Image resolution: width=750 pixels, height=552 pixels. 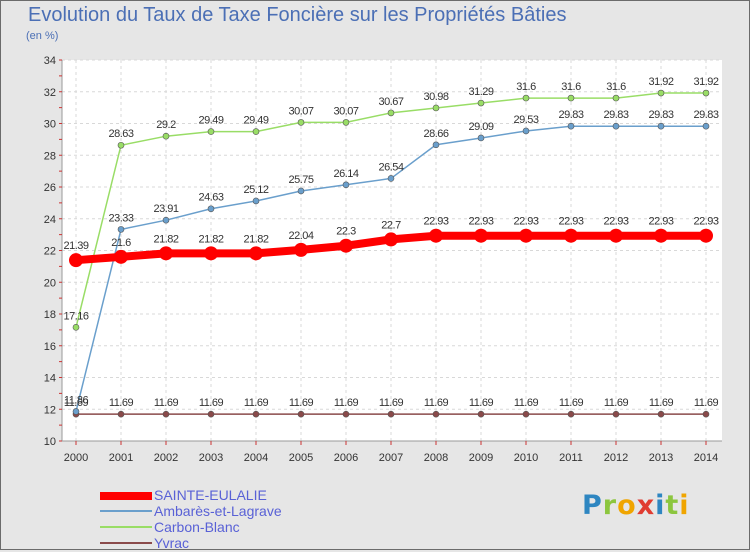 What do you see at coordinates (435, 97) in the screenshot?
I see `data-label: 30.98` at bounding box center [435, 97].